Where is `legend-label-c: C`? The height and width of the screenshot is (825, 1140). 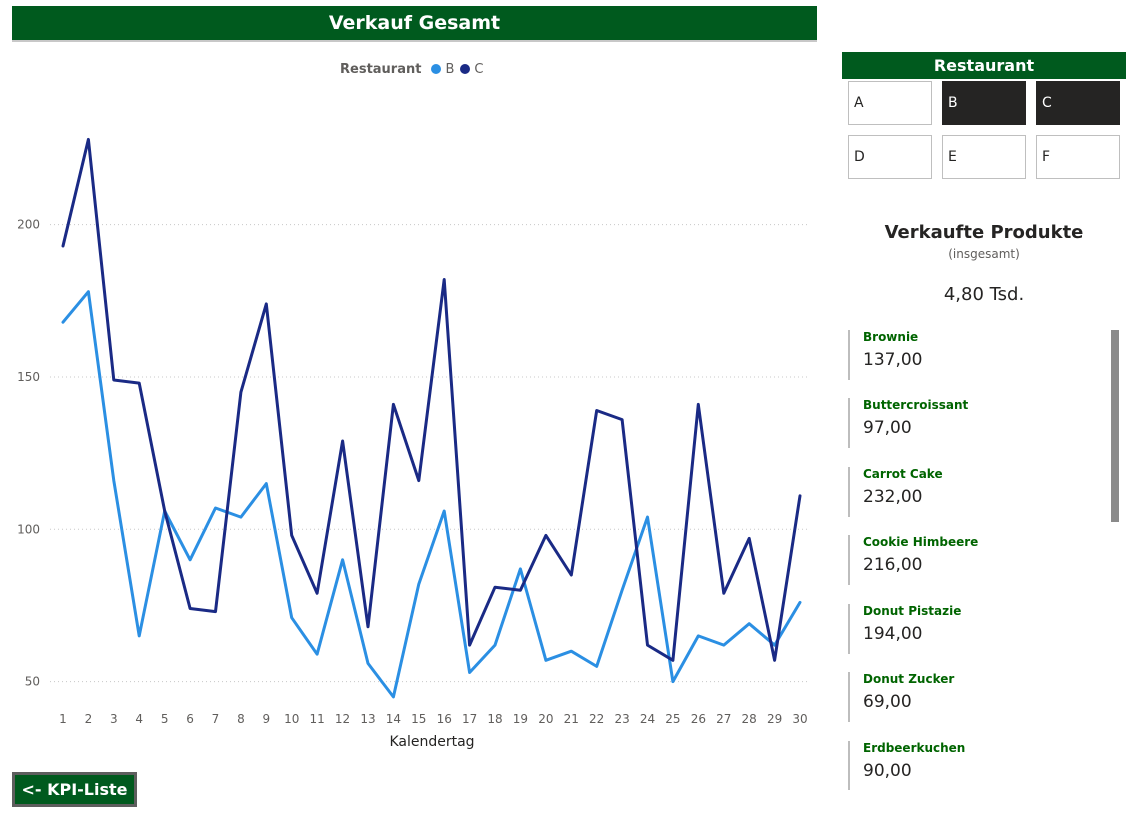
legend-label-c: C is located at coordinates (479, 69).